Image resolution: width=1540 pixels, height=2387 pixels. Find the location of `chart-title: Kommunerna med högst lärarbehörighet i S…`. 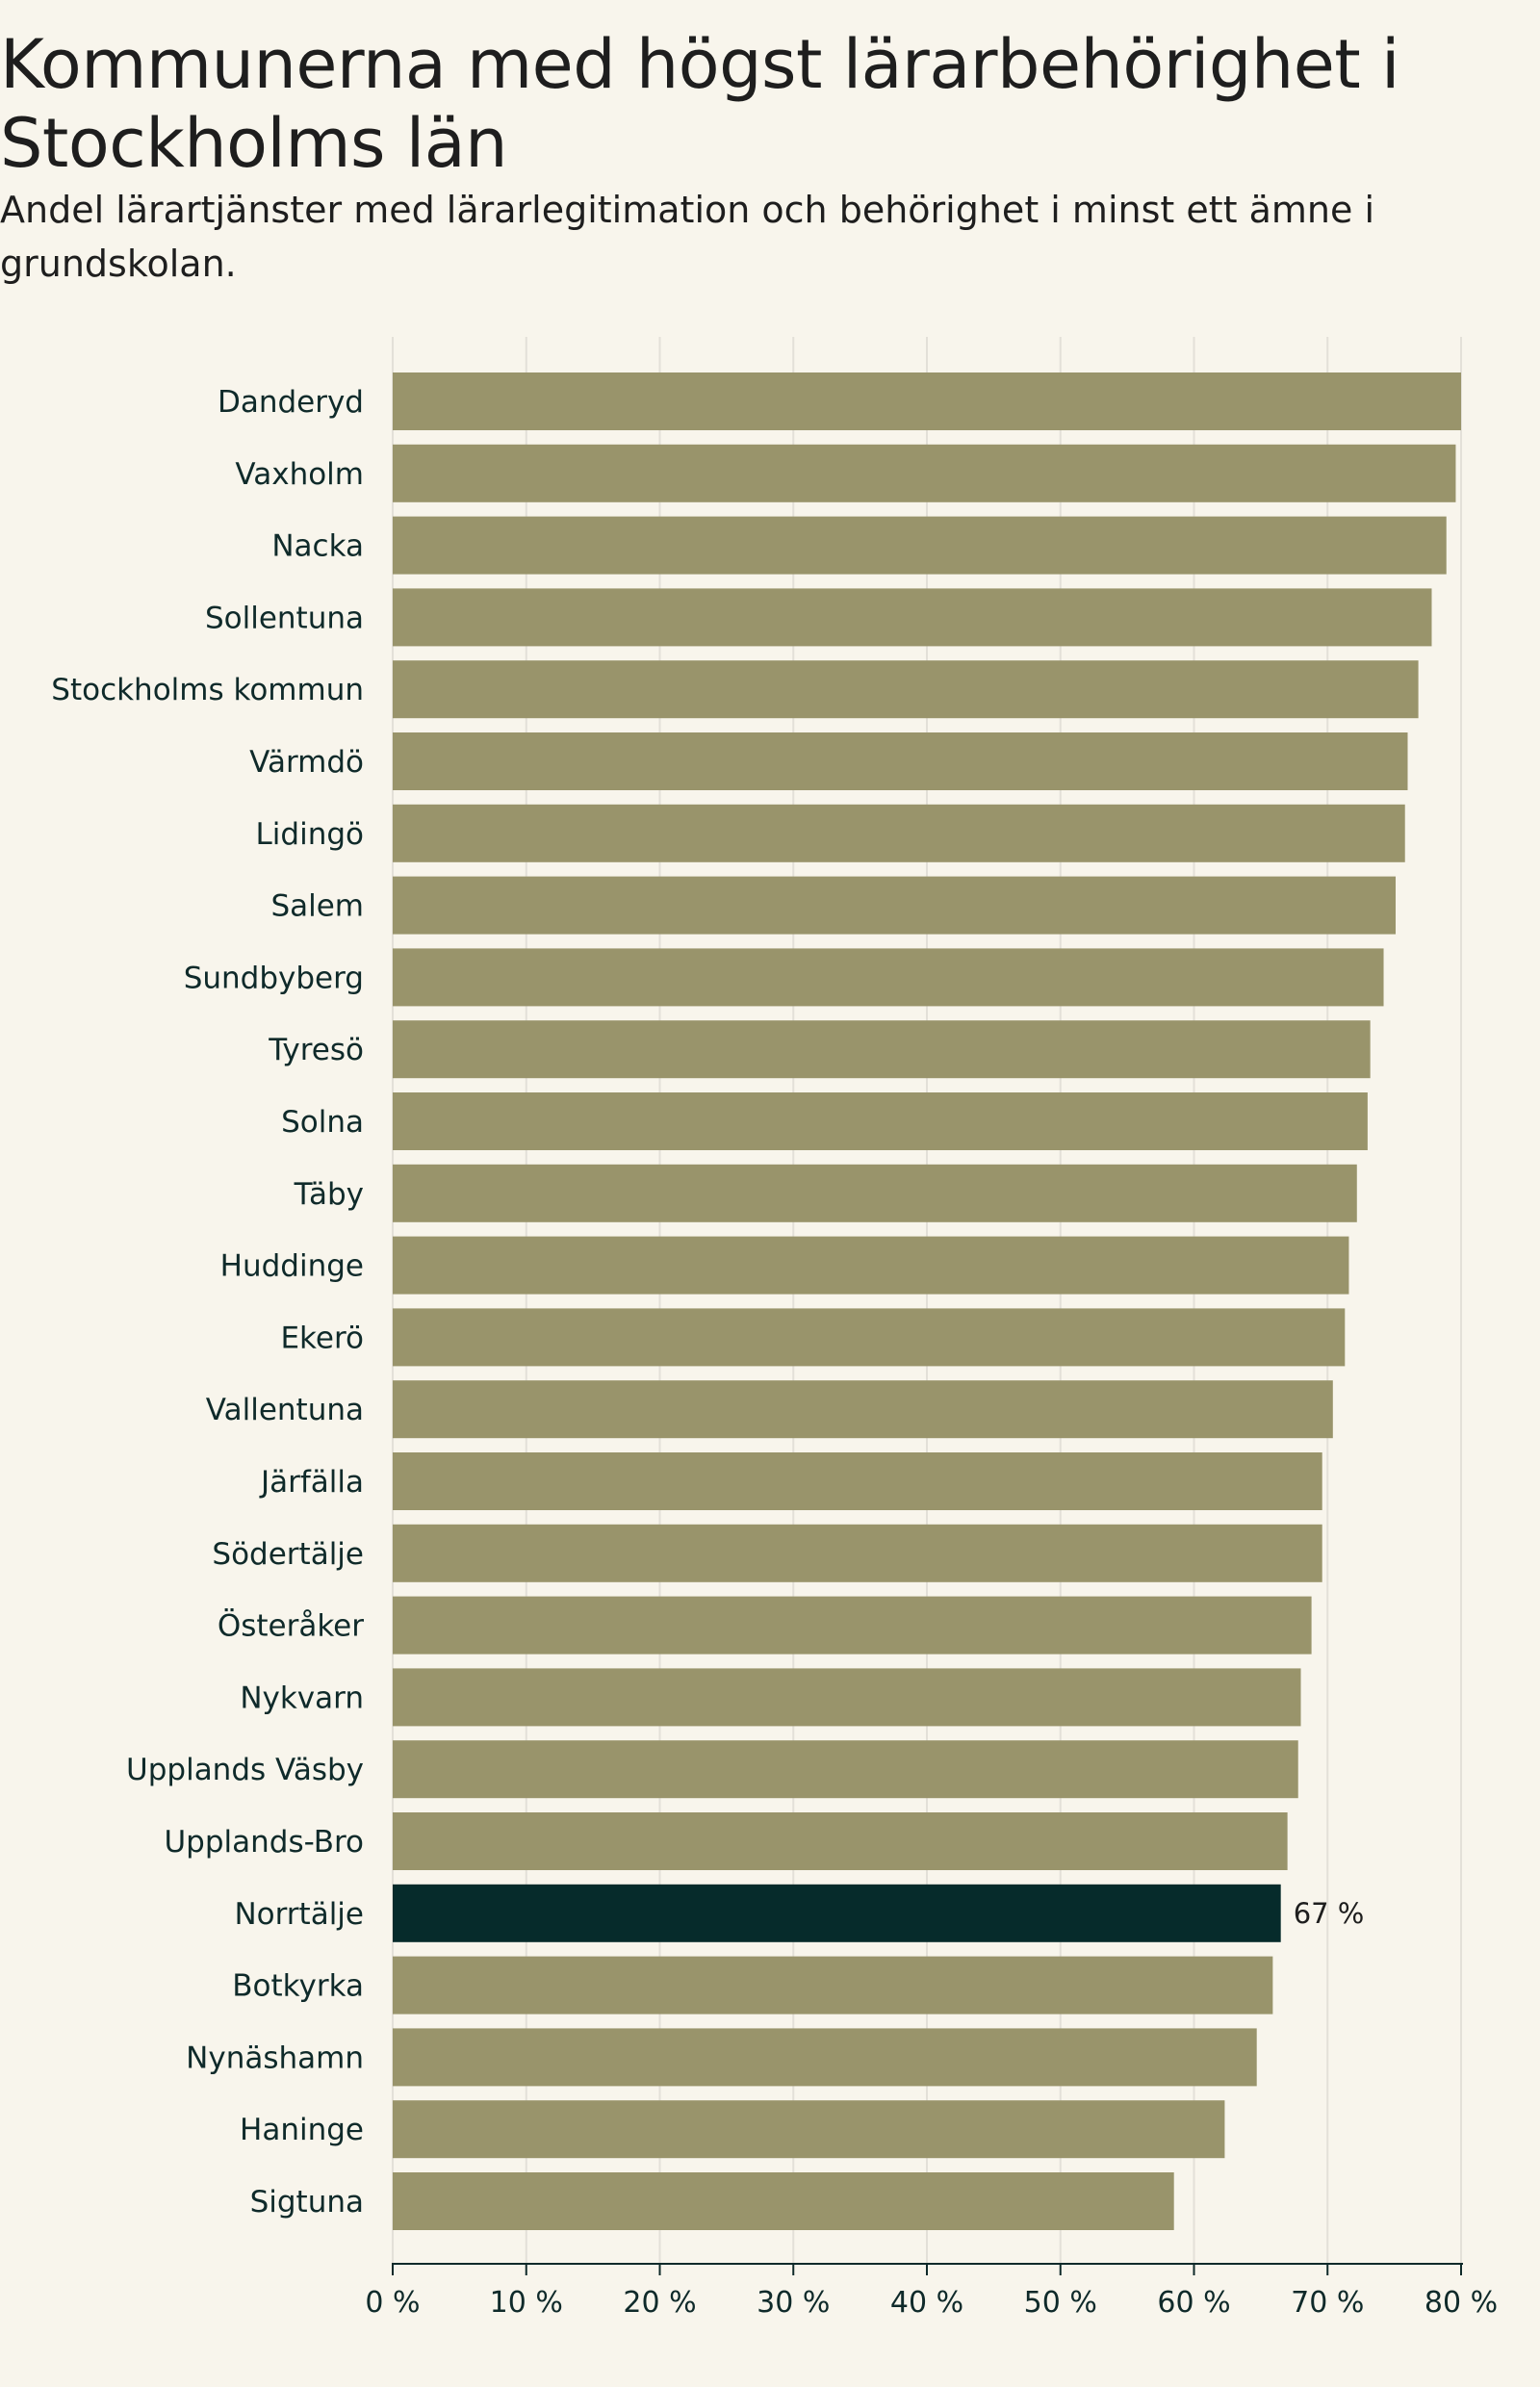

chart-title: Kommunerna med högst lärarbehörighet i S… is located at coordinates (699, 104).